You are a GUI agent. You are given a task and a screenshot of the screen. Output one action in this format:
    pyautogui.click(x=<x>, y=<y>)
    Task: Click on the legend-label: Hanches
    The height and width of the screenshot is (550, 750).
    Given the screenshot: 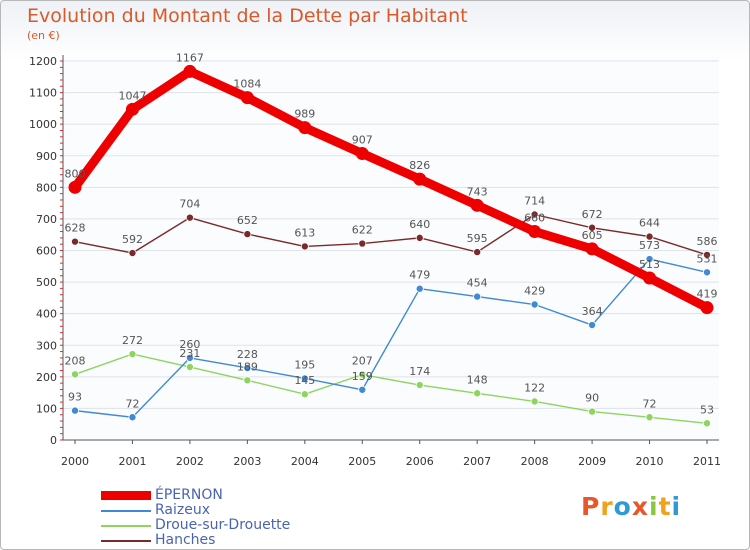 What is the action you would take?
    pyautogui.click(x=185, y=540)
    